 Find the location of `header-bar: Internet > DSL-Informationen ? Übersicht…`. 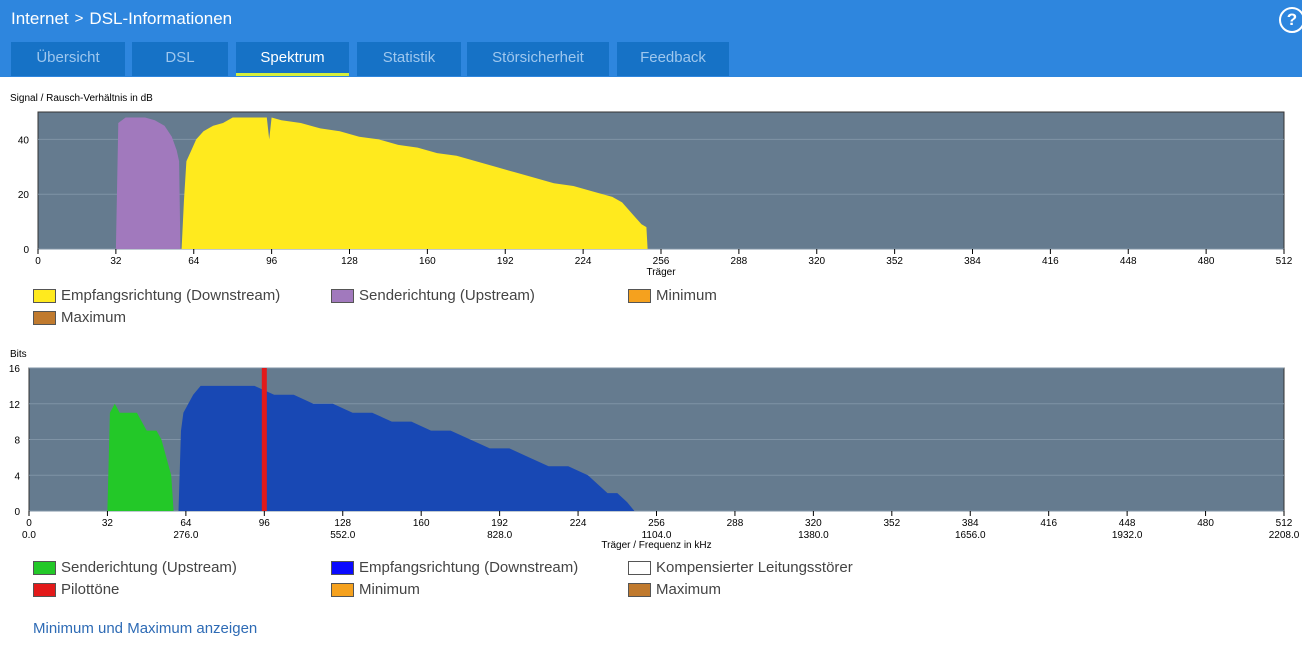

header-bar: Internet > DSL-Informationen ? Übersicht… is located at coordinates (651, 38).